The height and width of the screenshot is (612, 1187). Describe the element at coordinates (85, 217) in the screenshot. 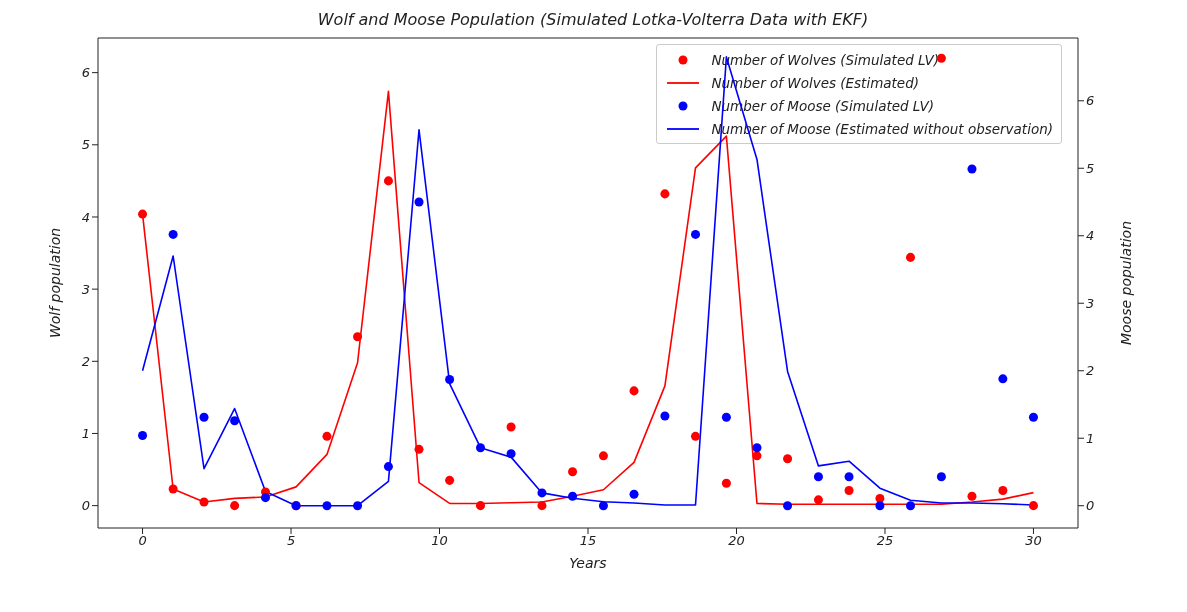

I see `y-tick-label: 4` at that location.